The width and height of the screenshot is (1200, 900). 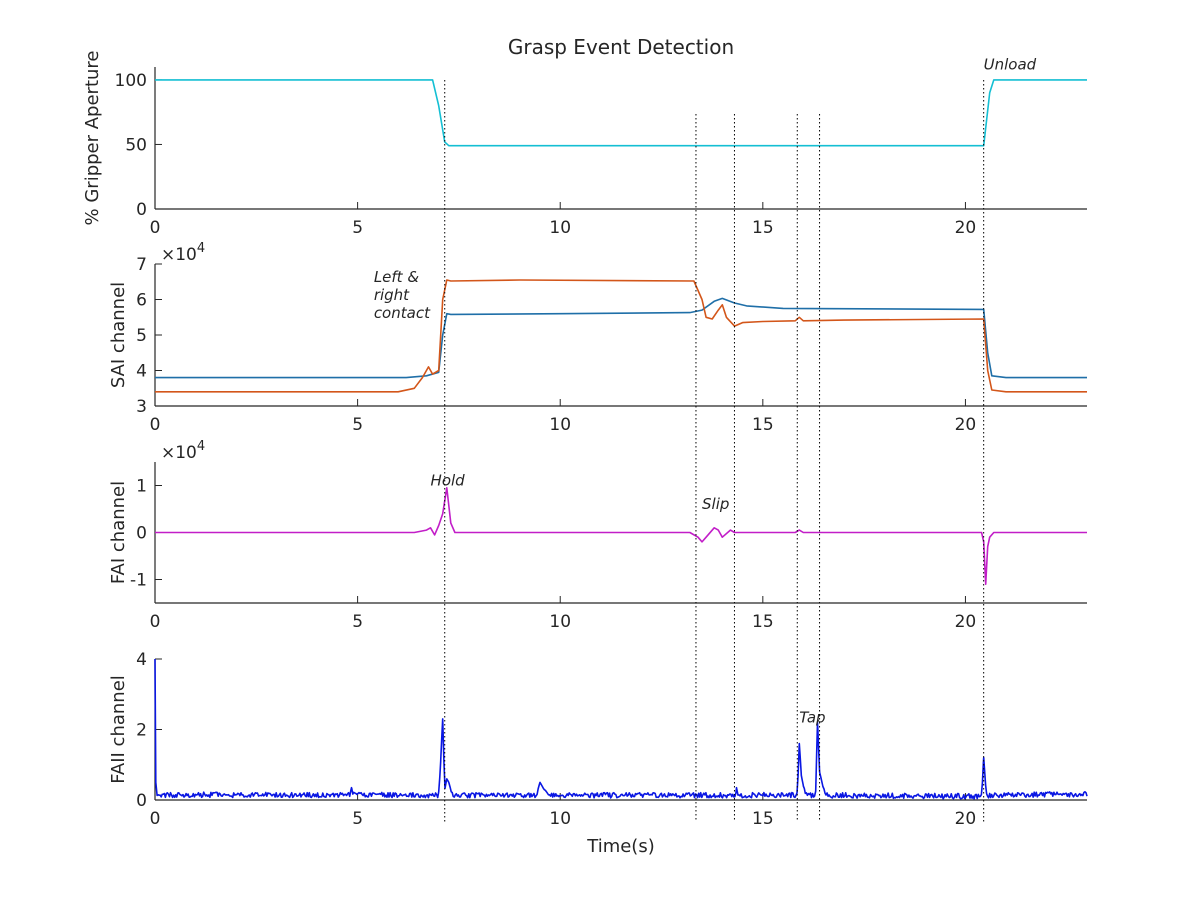 I want to click on chart-title: Grasp Event Detection, so click(x=621, y=47).